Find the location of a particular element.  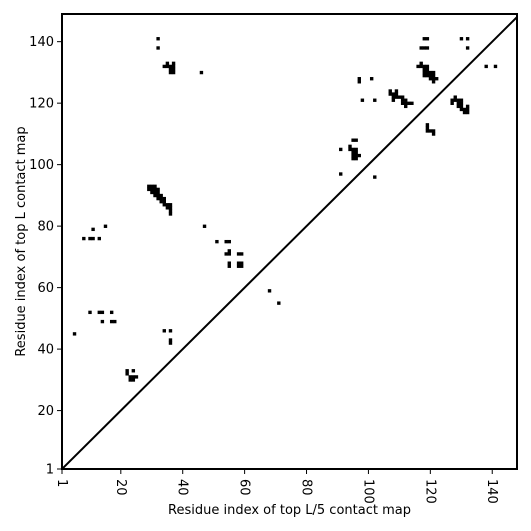

y-tick-label: 1 is located at coordinates (50, 470).